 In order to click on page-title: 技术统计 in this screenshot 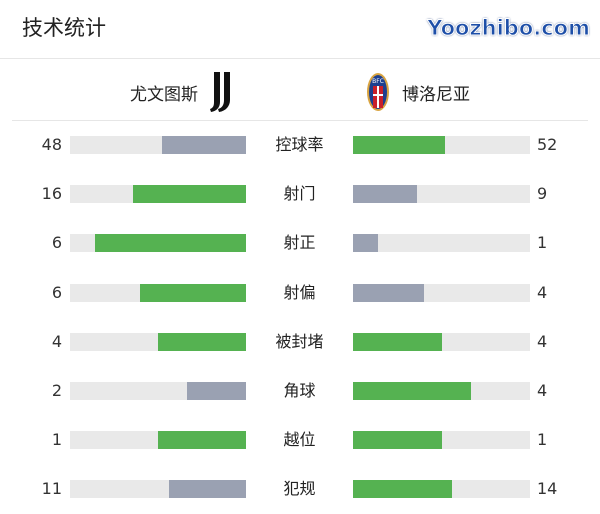, I will do `click(64, 28)`.